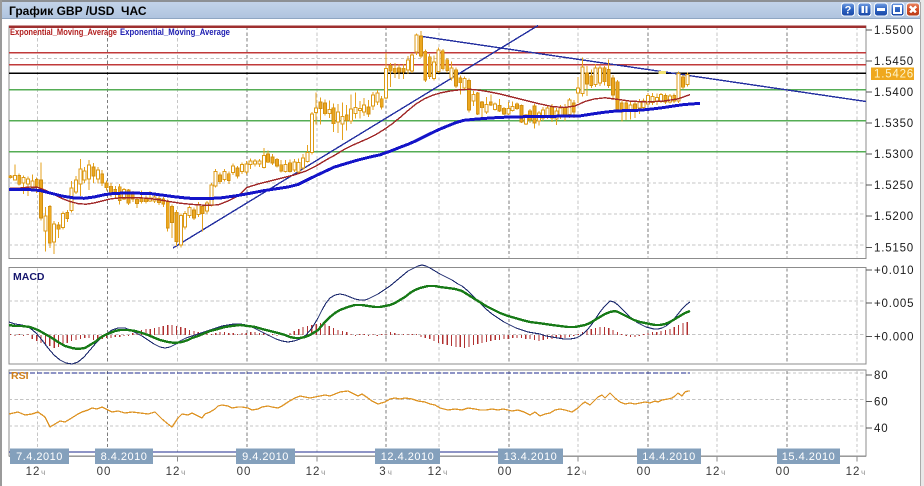 The height and width of the screenshot is (486, 924). Describe the element at coordinates (382, 472) in the screenshot. I see `svg-text: 3` at that location.